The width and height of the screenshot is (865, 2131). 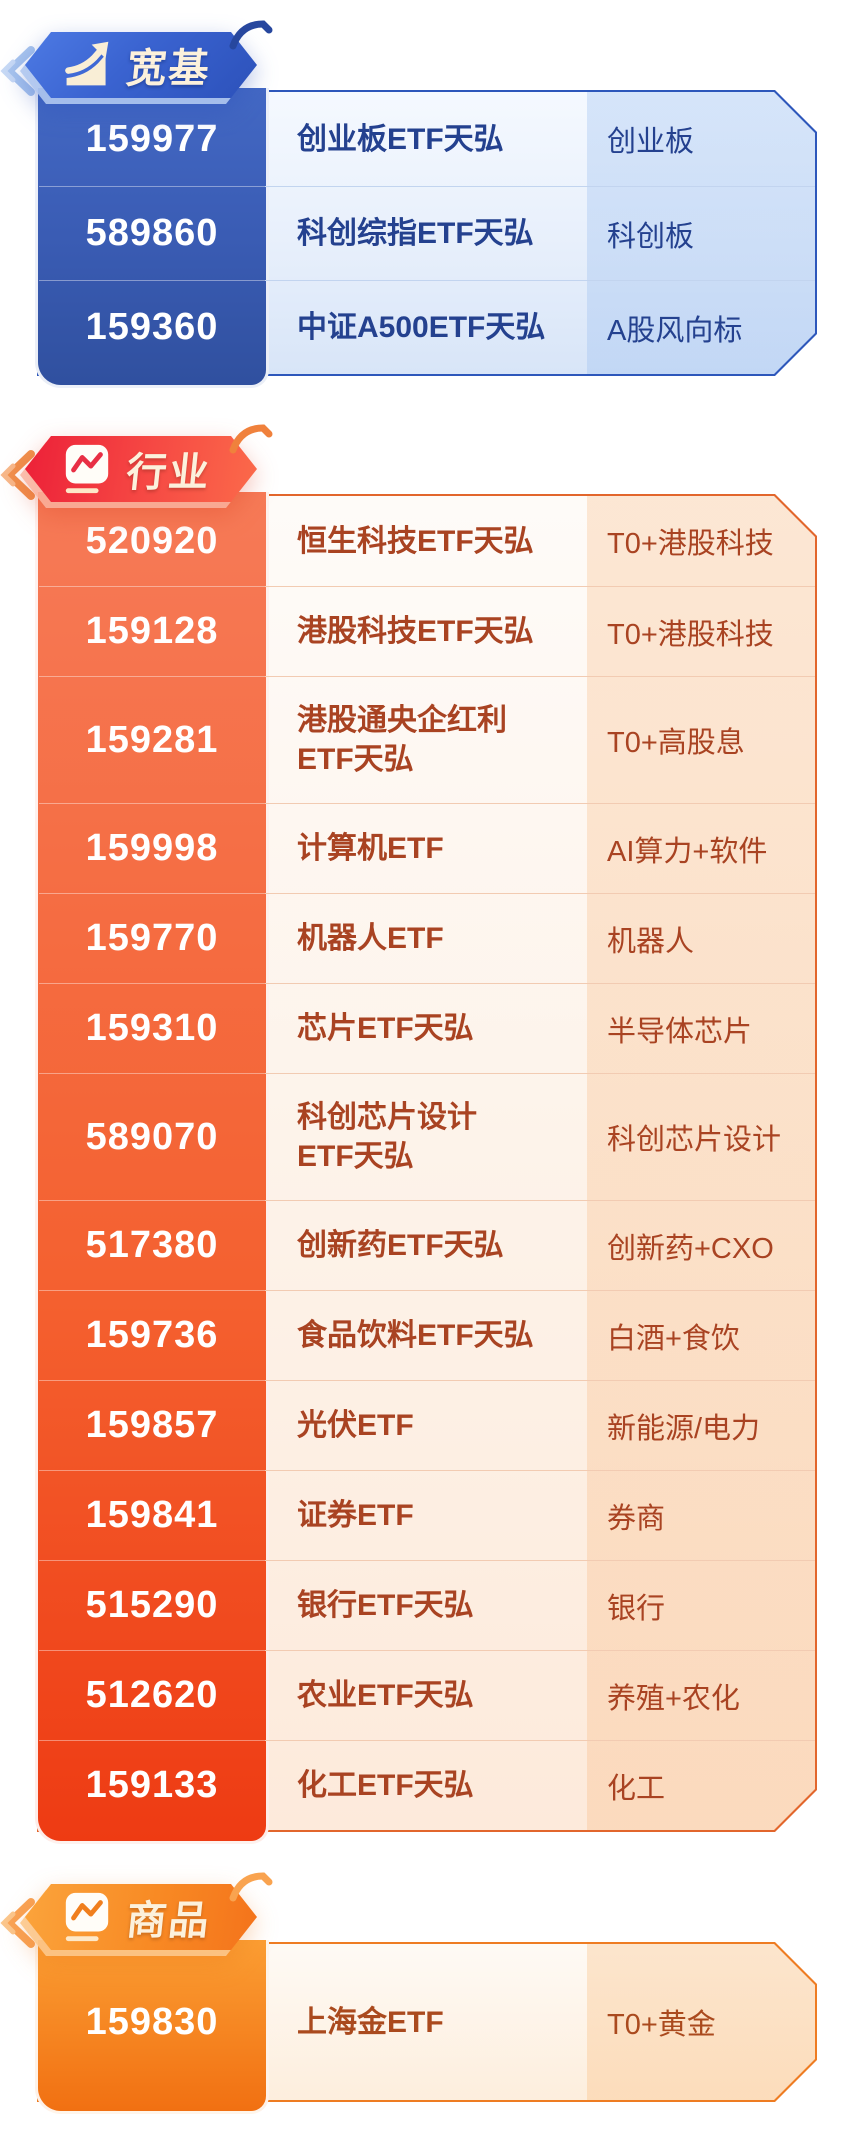 What do you see at coordinates (152, 1425) in the screenshot?
I see `etf-code: 159857` at bounding box center [152, 1425].